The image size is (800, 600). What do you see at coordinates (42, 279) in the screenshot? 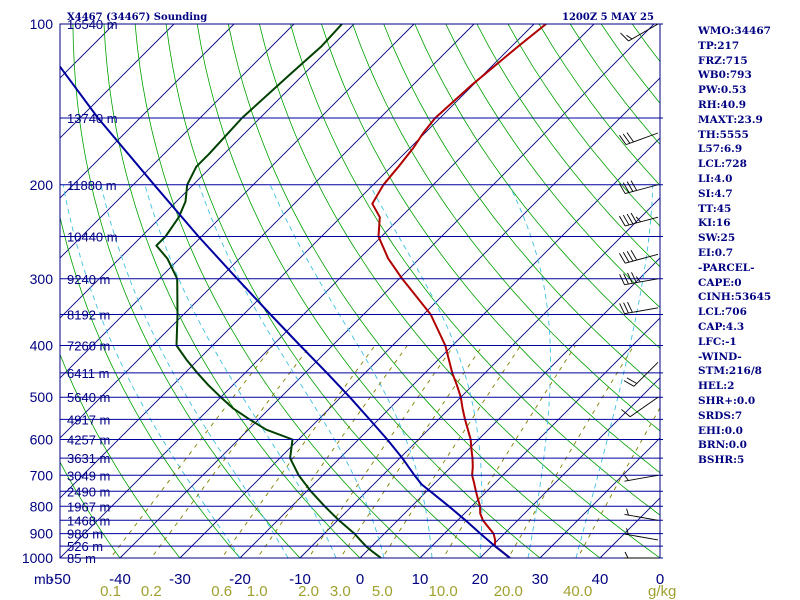
I see `pressure-tick-label: 300` at bounding box center [42, 279].